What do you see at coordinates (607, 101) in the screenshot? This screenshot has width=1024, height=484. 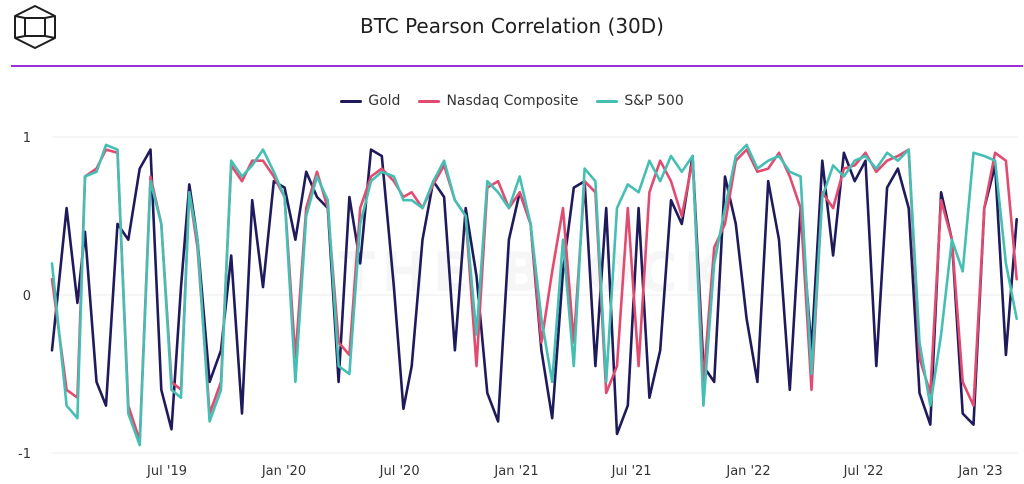 I see `legend-swatch-sp500` at bounding box center [607, 101].